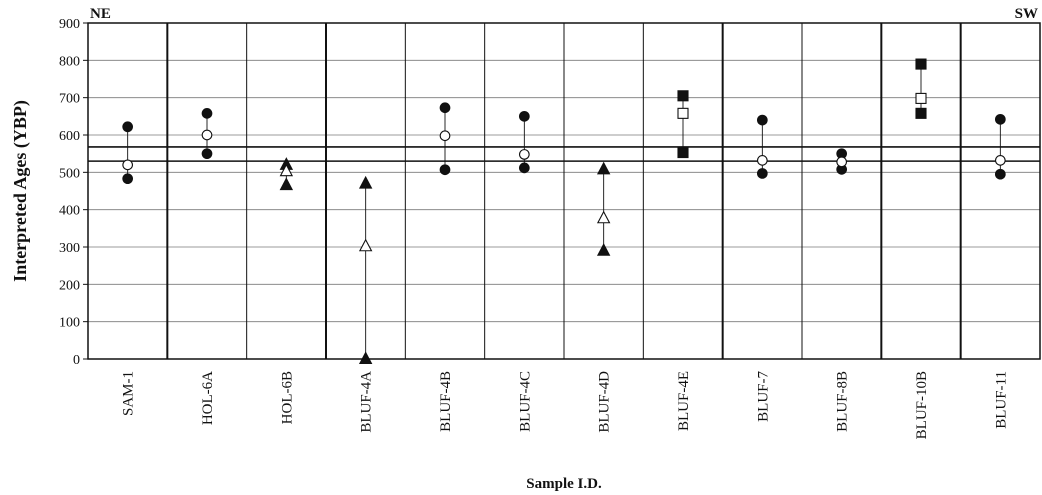 Image resolution: width=1042 pixels, height=495 pixels. Describe the element at coordinates (69, 285) in the screenshot. I see `y-tick-label: 200` at that location.